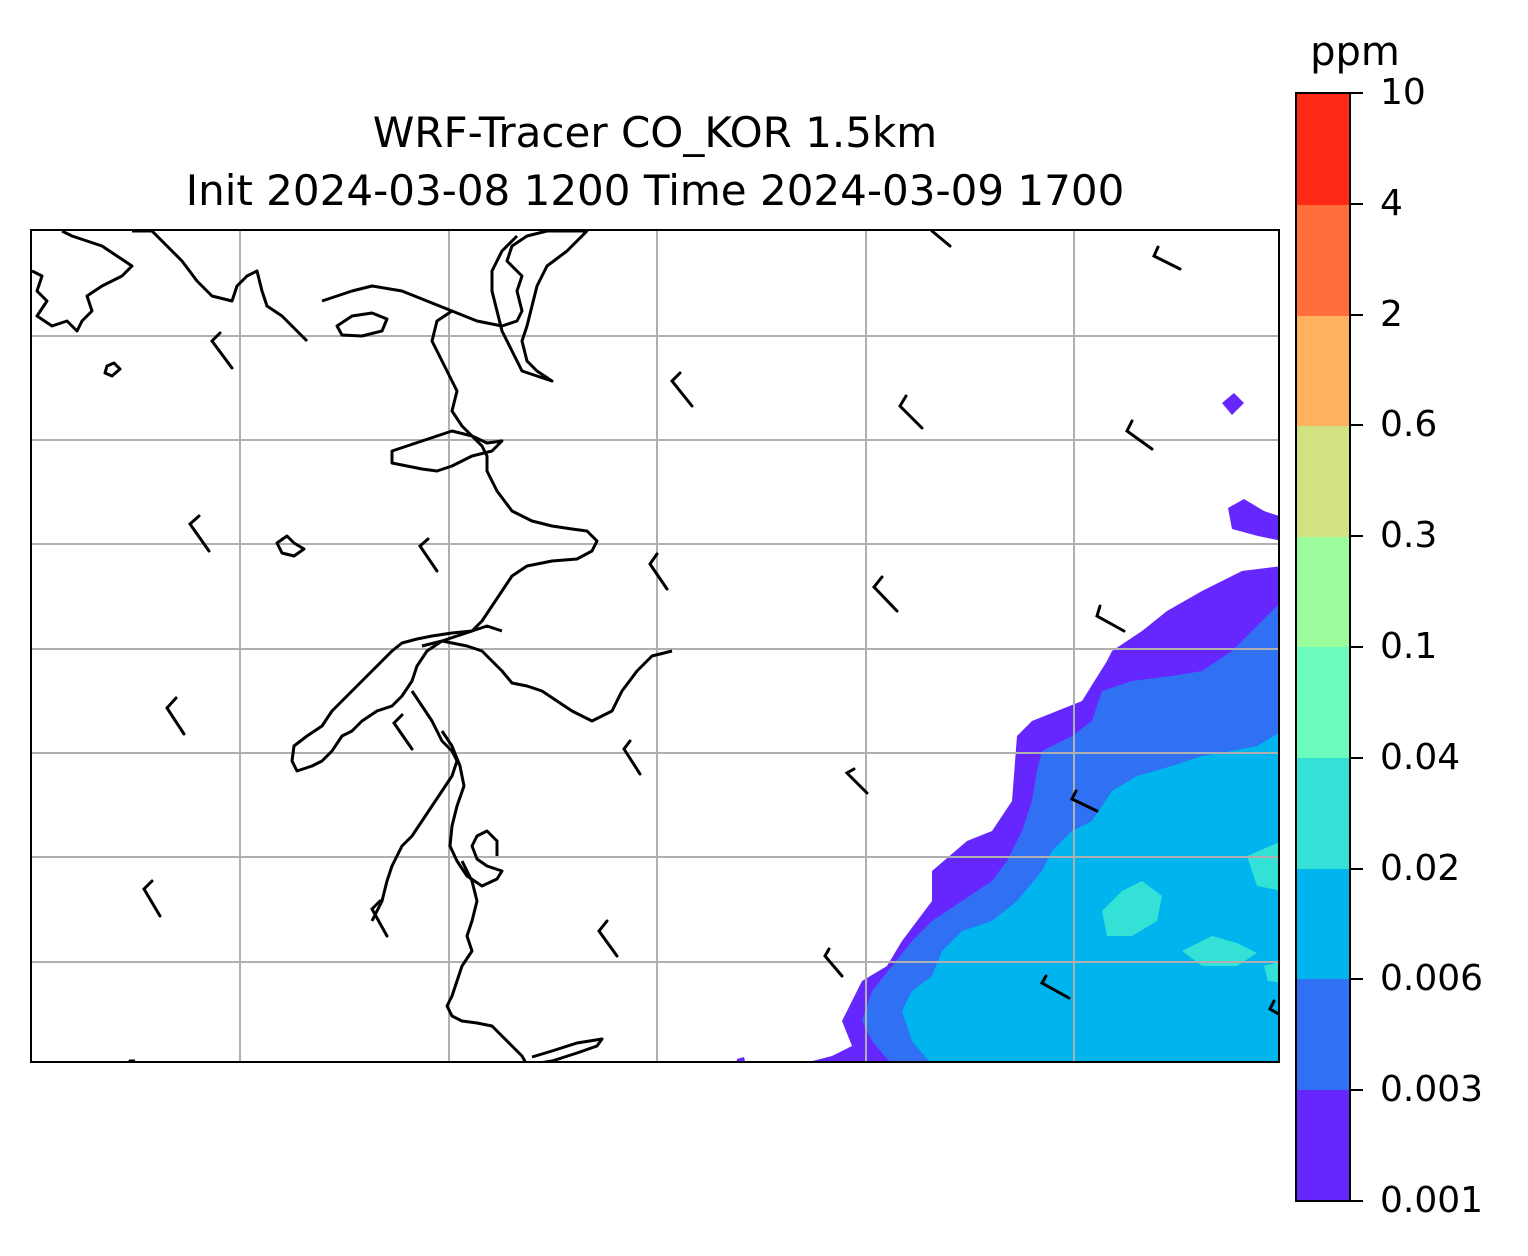 The image size is (1528, 1256). I want to click on contour-spot-0-001-a, so click(1233, 404).